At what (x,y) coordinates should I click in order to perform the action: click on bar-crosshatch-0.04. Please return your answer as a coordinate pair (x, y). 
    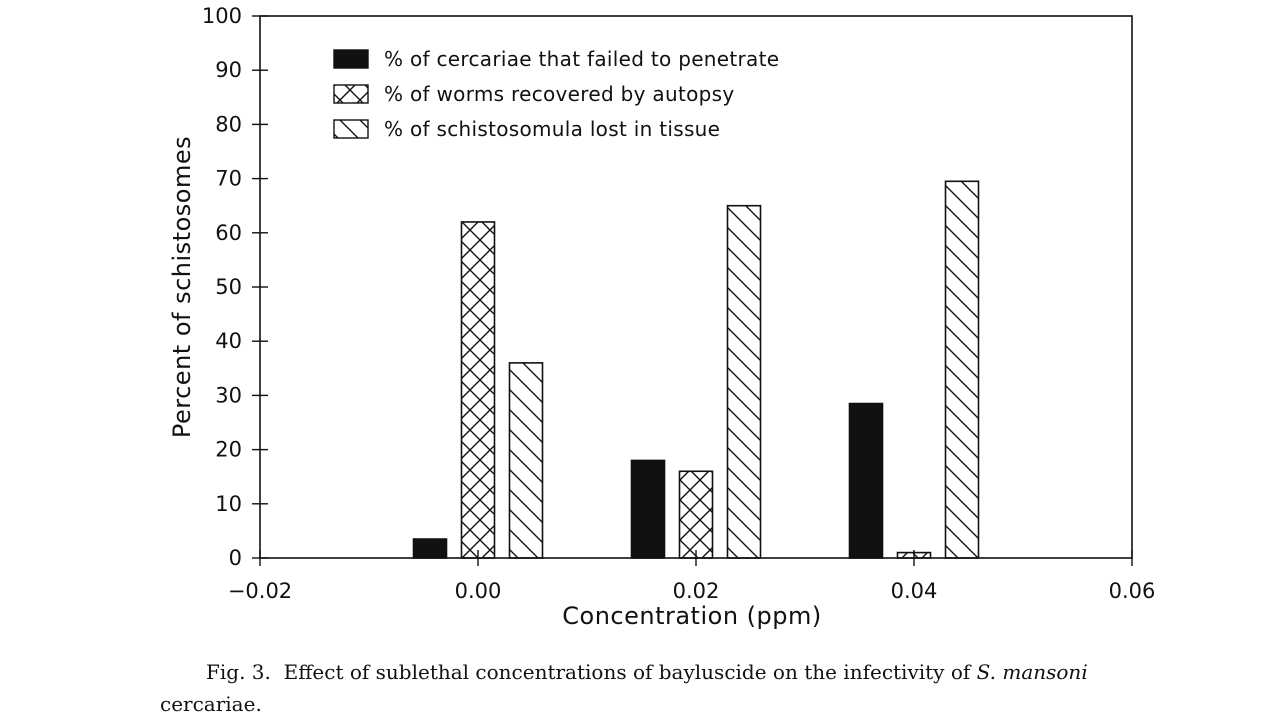
    Looking at the image, I should click on (914, 555).